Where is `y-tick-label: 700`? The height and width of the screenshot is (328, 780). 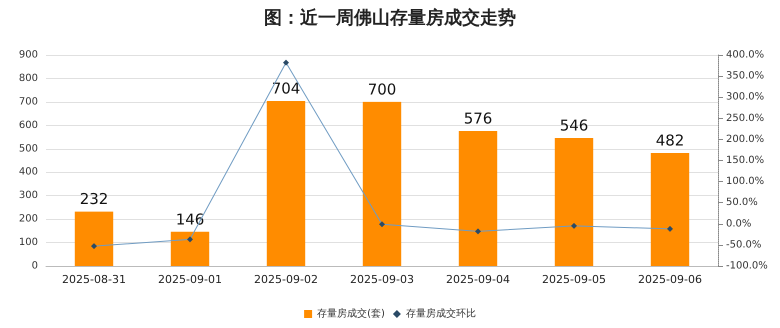 y-tick-label: 700 is located at coordinates (28, 102).